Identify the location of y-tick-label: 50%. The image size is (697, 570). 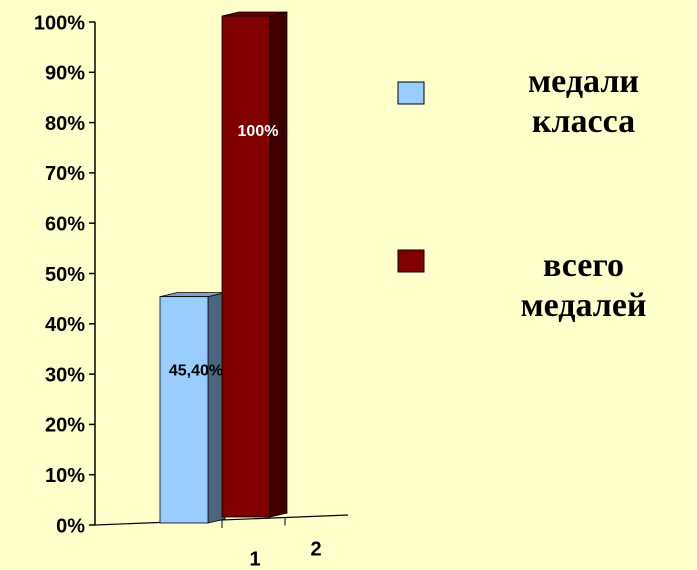
(65, 275).